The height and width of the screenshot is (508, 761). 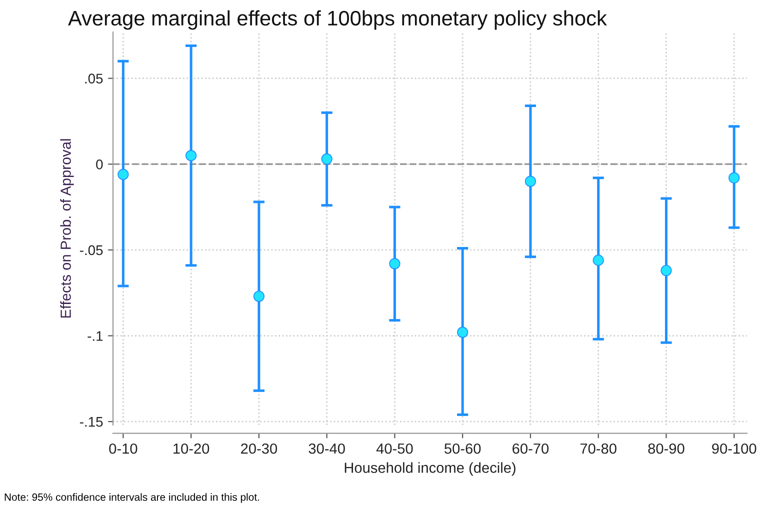 What do you see at coordinates (394, 448) in the screenshot?
I see `x-tick-label: 40-50` at bounding box center [394, 448].